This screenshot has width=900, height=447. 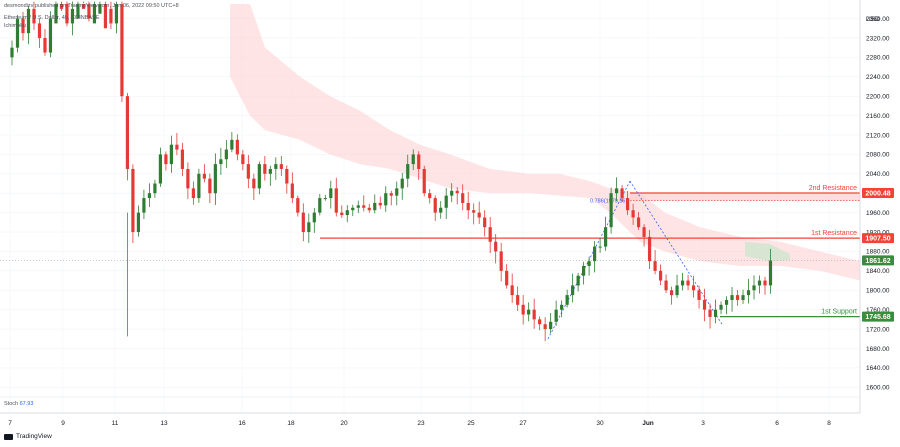 I want to click on stoch-indicator-label: Stoch 67.93, so click(x=18, y=404).